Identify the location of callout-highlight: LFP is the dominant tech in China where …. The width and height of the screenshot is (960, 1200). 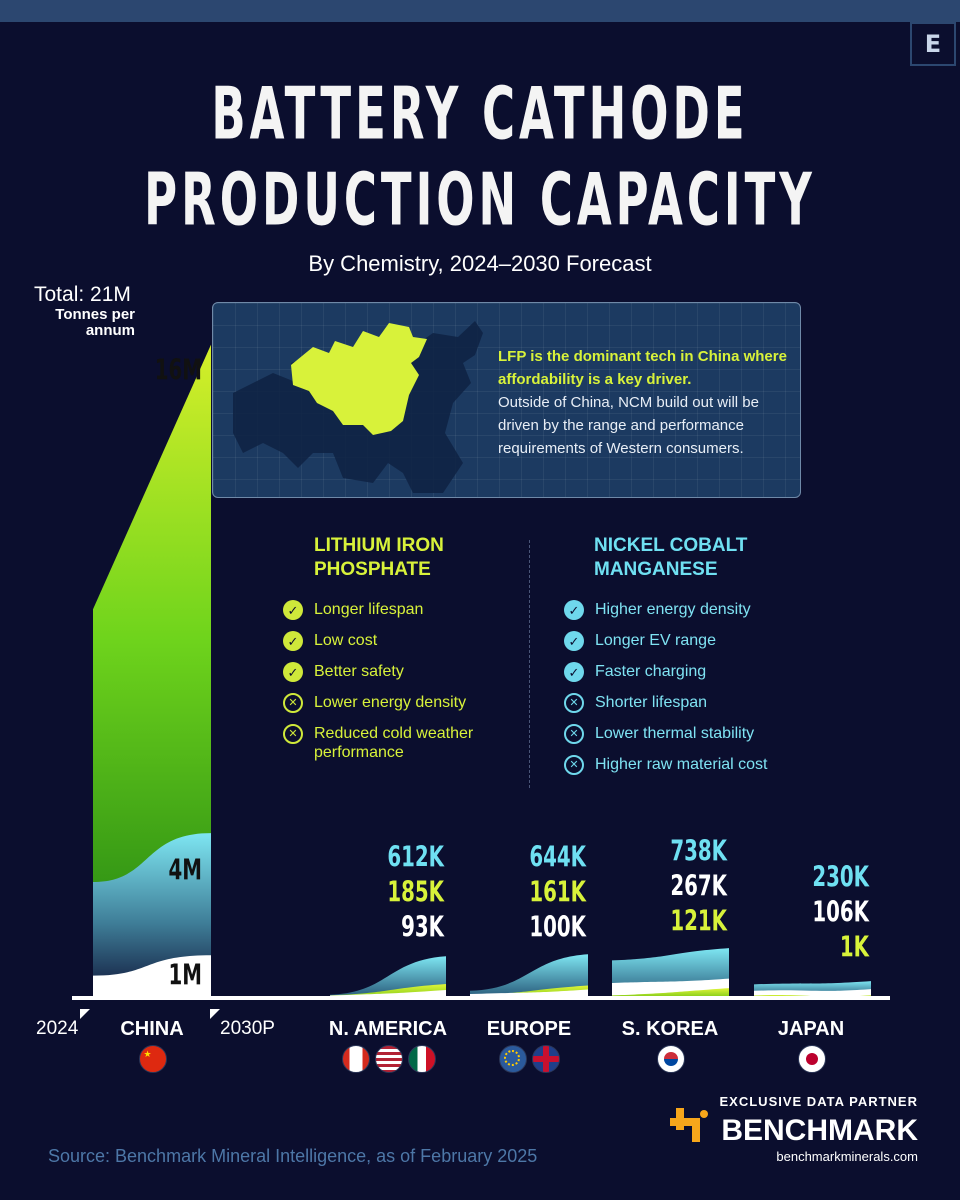
(642, 368).